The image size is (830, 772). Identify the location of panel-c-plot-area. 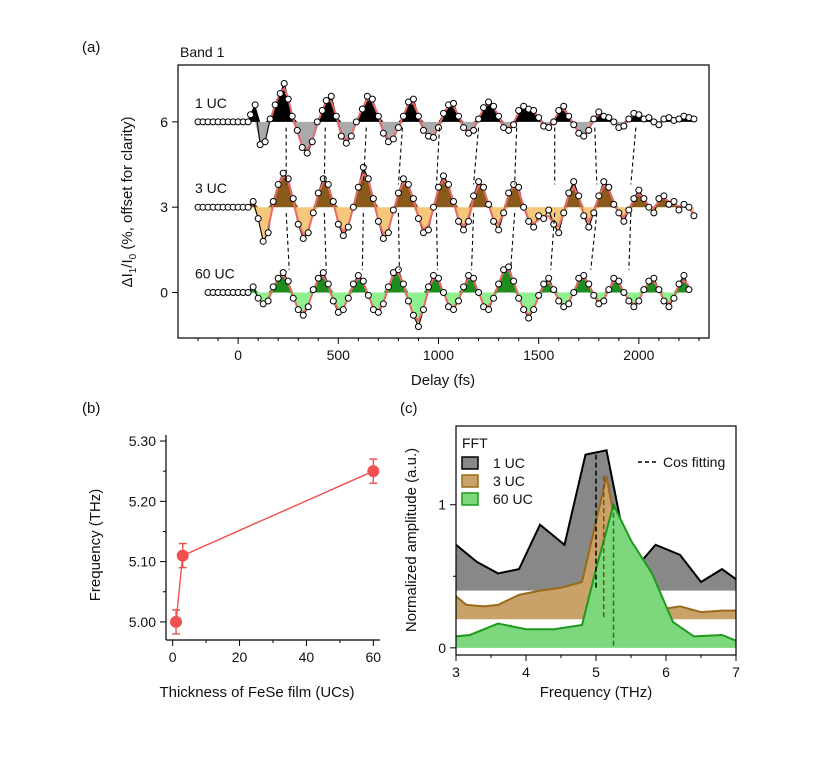
(596, 548).